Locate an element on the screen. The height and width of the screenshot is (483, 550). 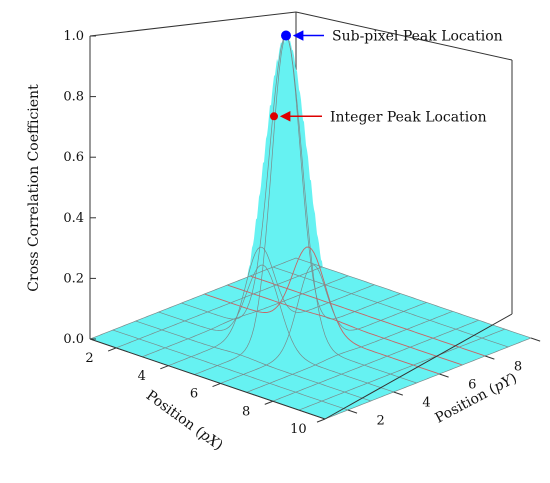
integer-peak-marker is located at coordinates (274, 116).